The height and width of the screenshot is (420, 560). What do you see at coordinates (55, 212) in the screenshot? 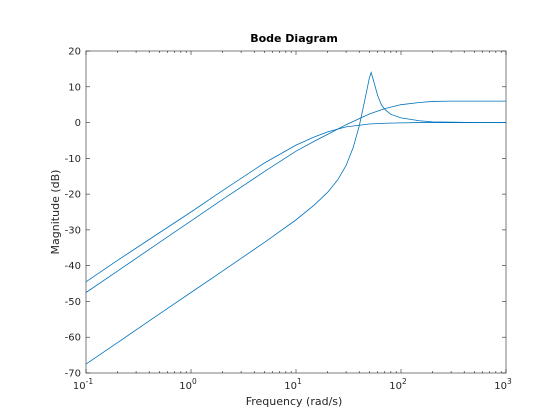
I see `y-axis-label: Magnitude (dB)` at bounding box center [55, 212].